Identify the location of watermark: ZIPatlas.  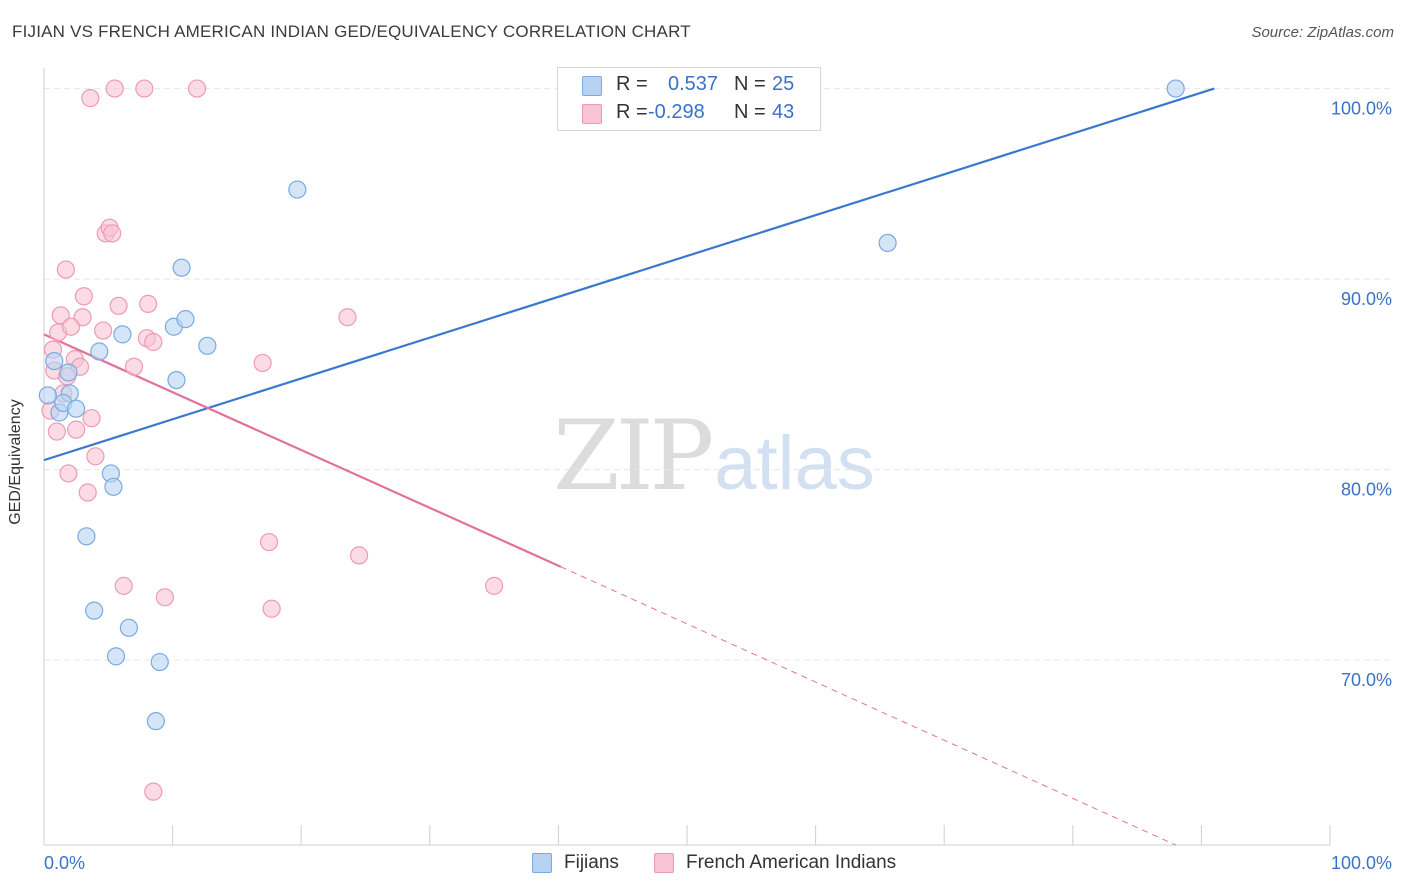
(714, 456).